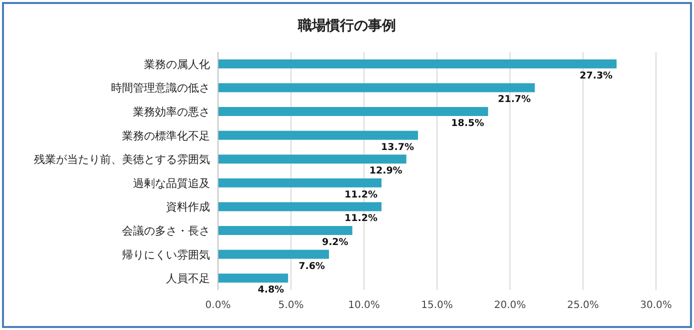 This screenshot has width=694, height=330. Describe the element at coordinates (160, 88) in the screenshot. I see `y-tick-label: 時間管理意識の低さ` at that location.